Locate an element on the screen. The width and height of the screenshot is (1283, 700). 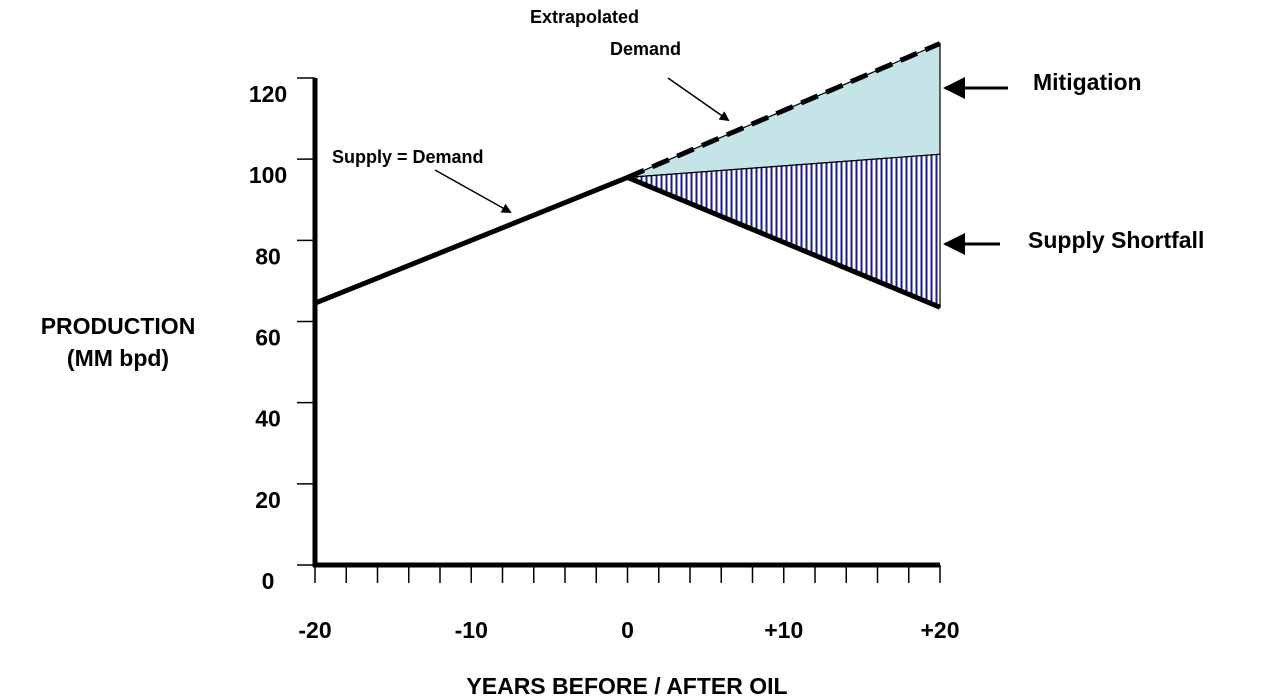
y-axis-label: PRODUCTION is located at coordinates (118, 326).